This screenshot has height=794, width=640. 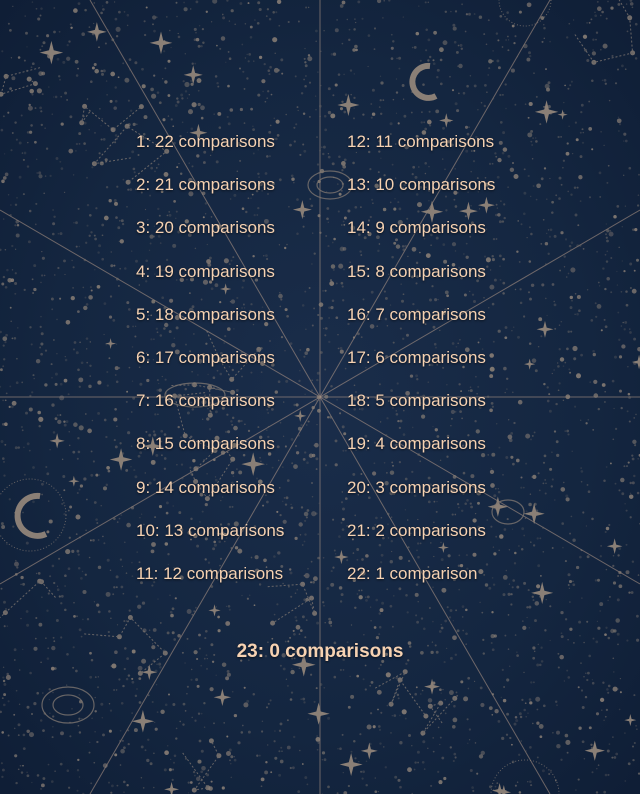 What do you see at coordinates (125, 645) in the screenshot?
I see `constellation-line` at bounding box center [125, 645].